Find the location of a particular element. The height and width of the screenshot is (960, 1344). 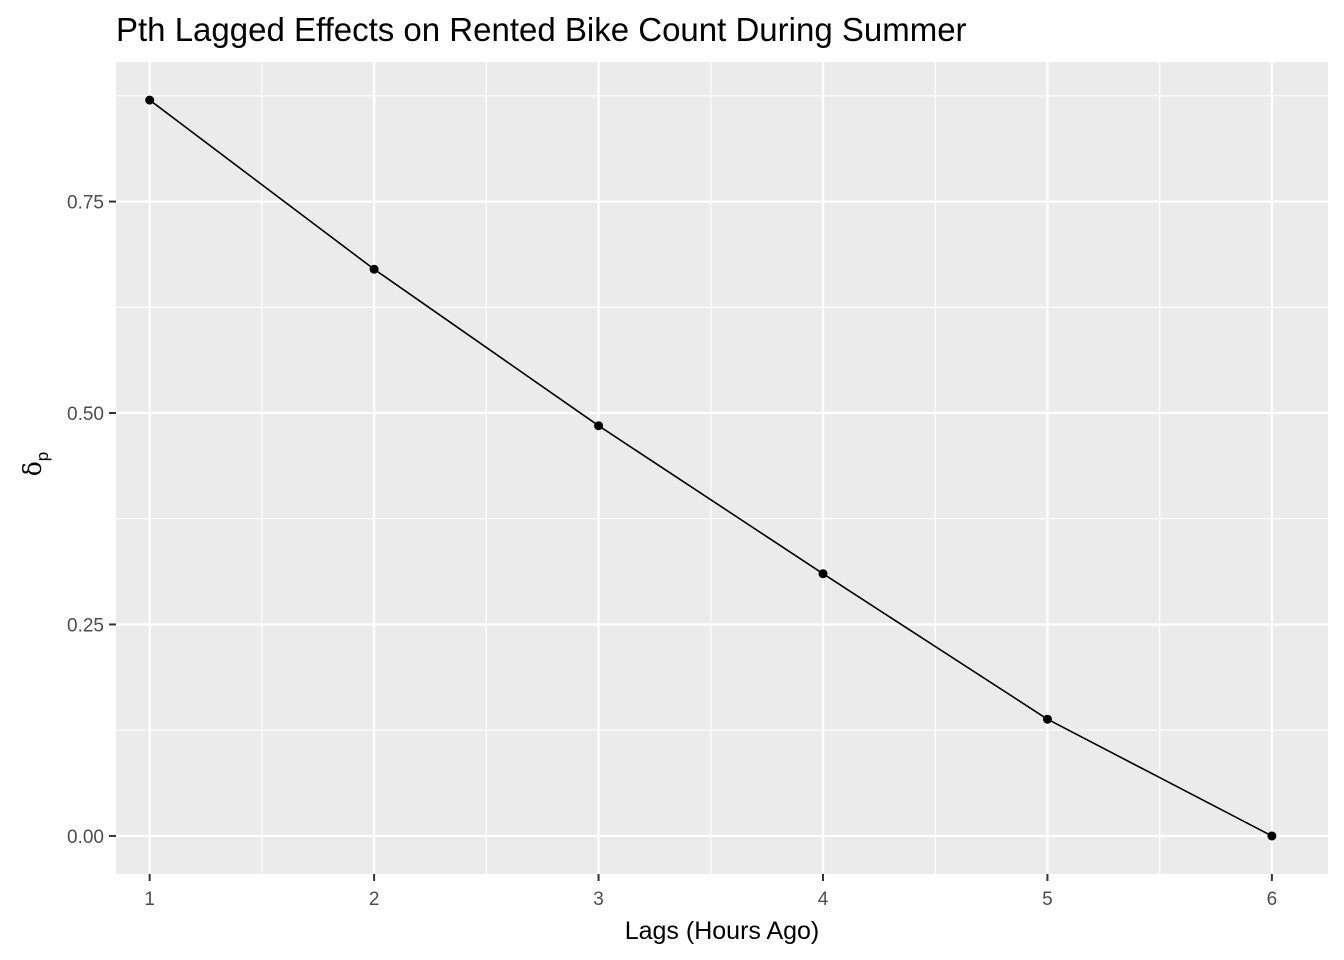

x-tick-label: 3 is located at coordinates (598, 899).